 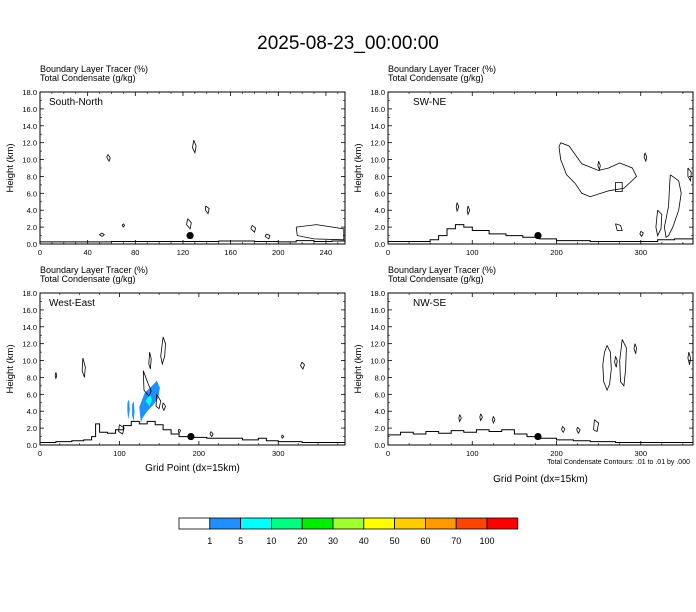 I want to click on colorbar-label: 60, so click(x=425, y=541).